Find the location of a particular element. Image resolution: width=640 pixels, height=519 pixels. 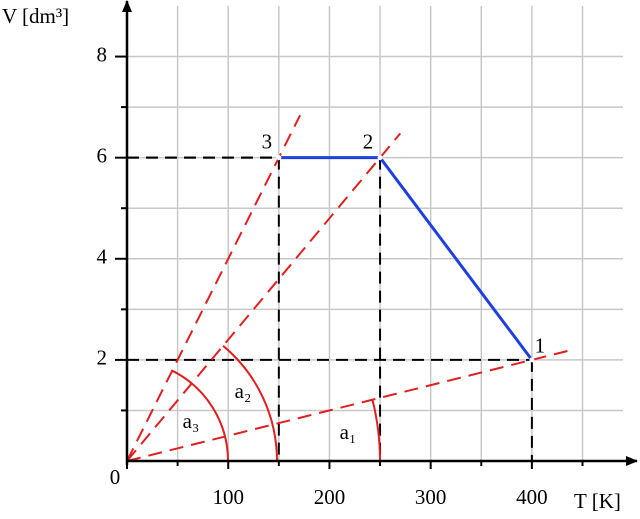

angle-label: a₃ is located at coordinates (191, 421).